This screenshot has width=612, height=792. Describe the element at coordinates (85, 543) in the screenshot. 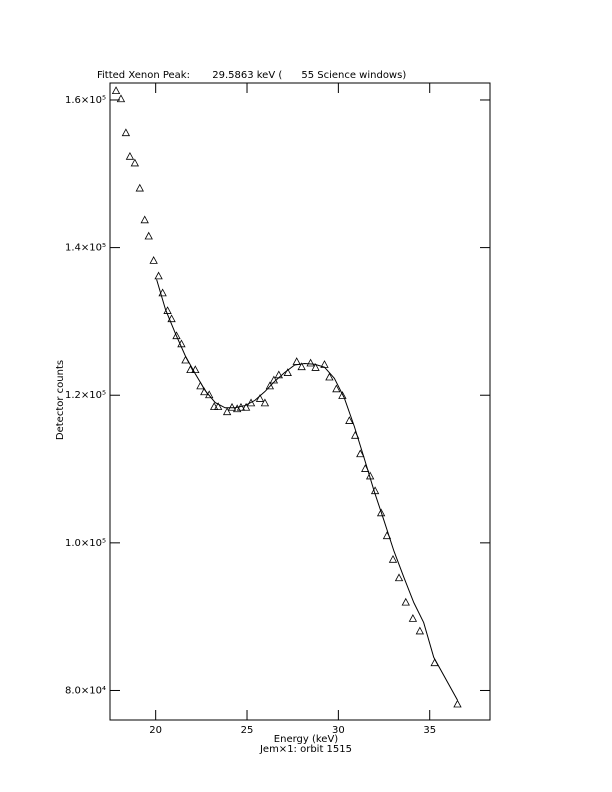

I see `y-tick-label: 1.0×10⁵` at that location.